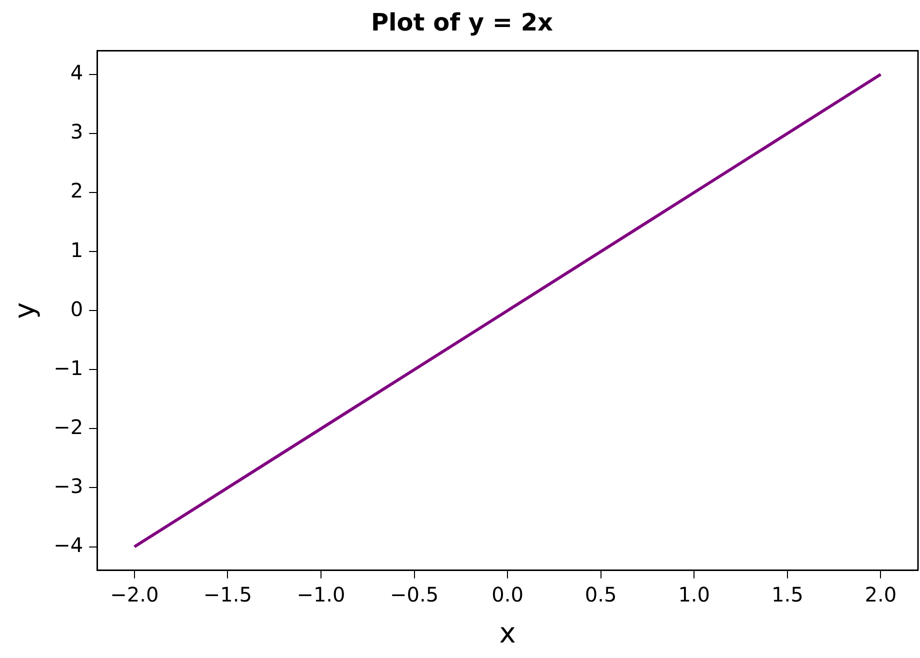  I want to click on x-tick-label: 1.0, so click(694, 594).